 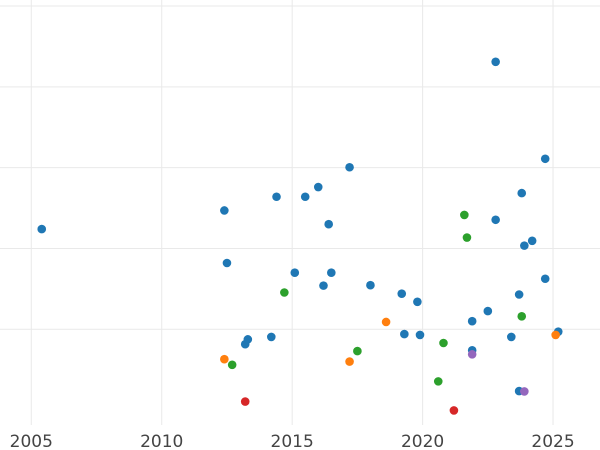 What do you see at coordinates (161, 441) in the screenshot?
I see `x-tick-label: 2010` at bounding box center [161, 441].